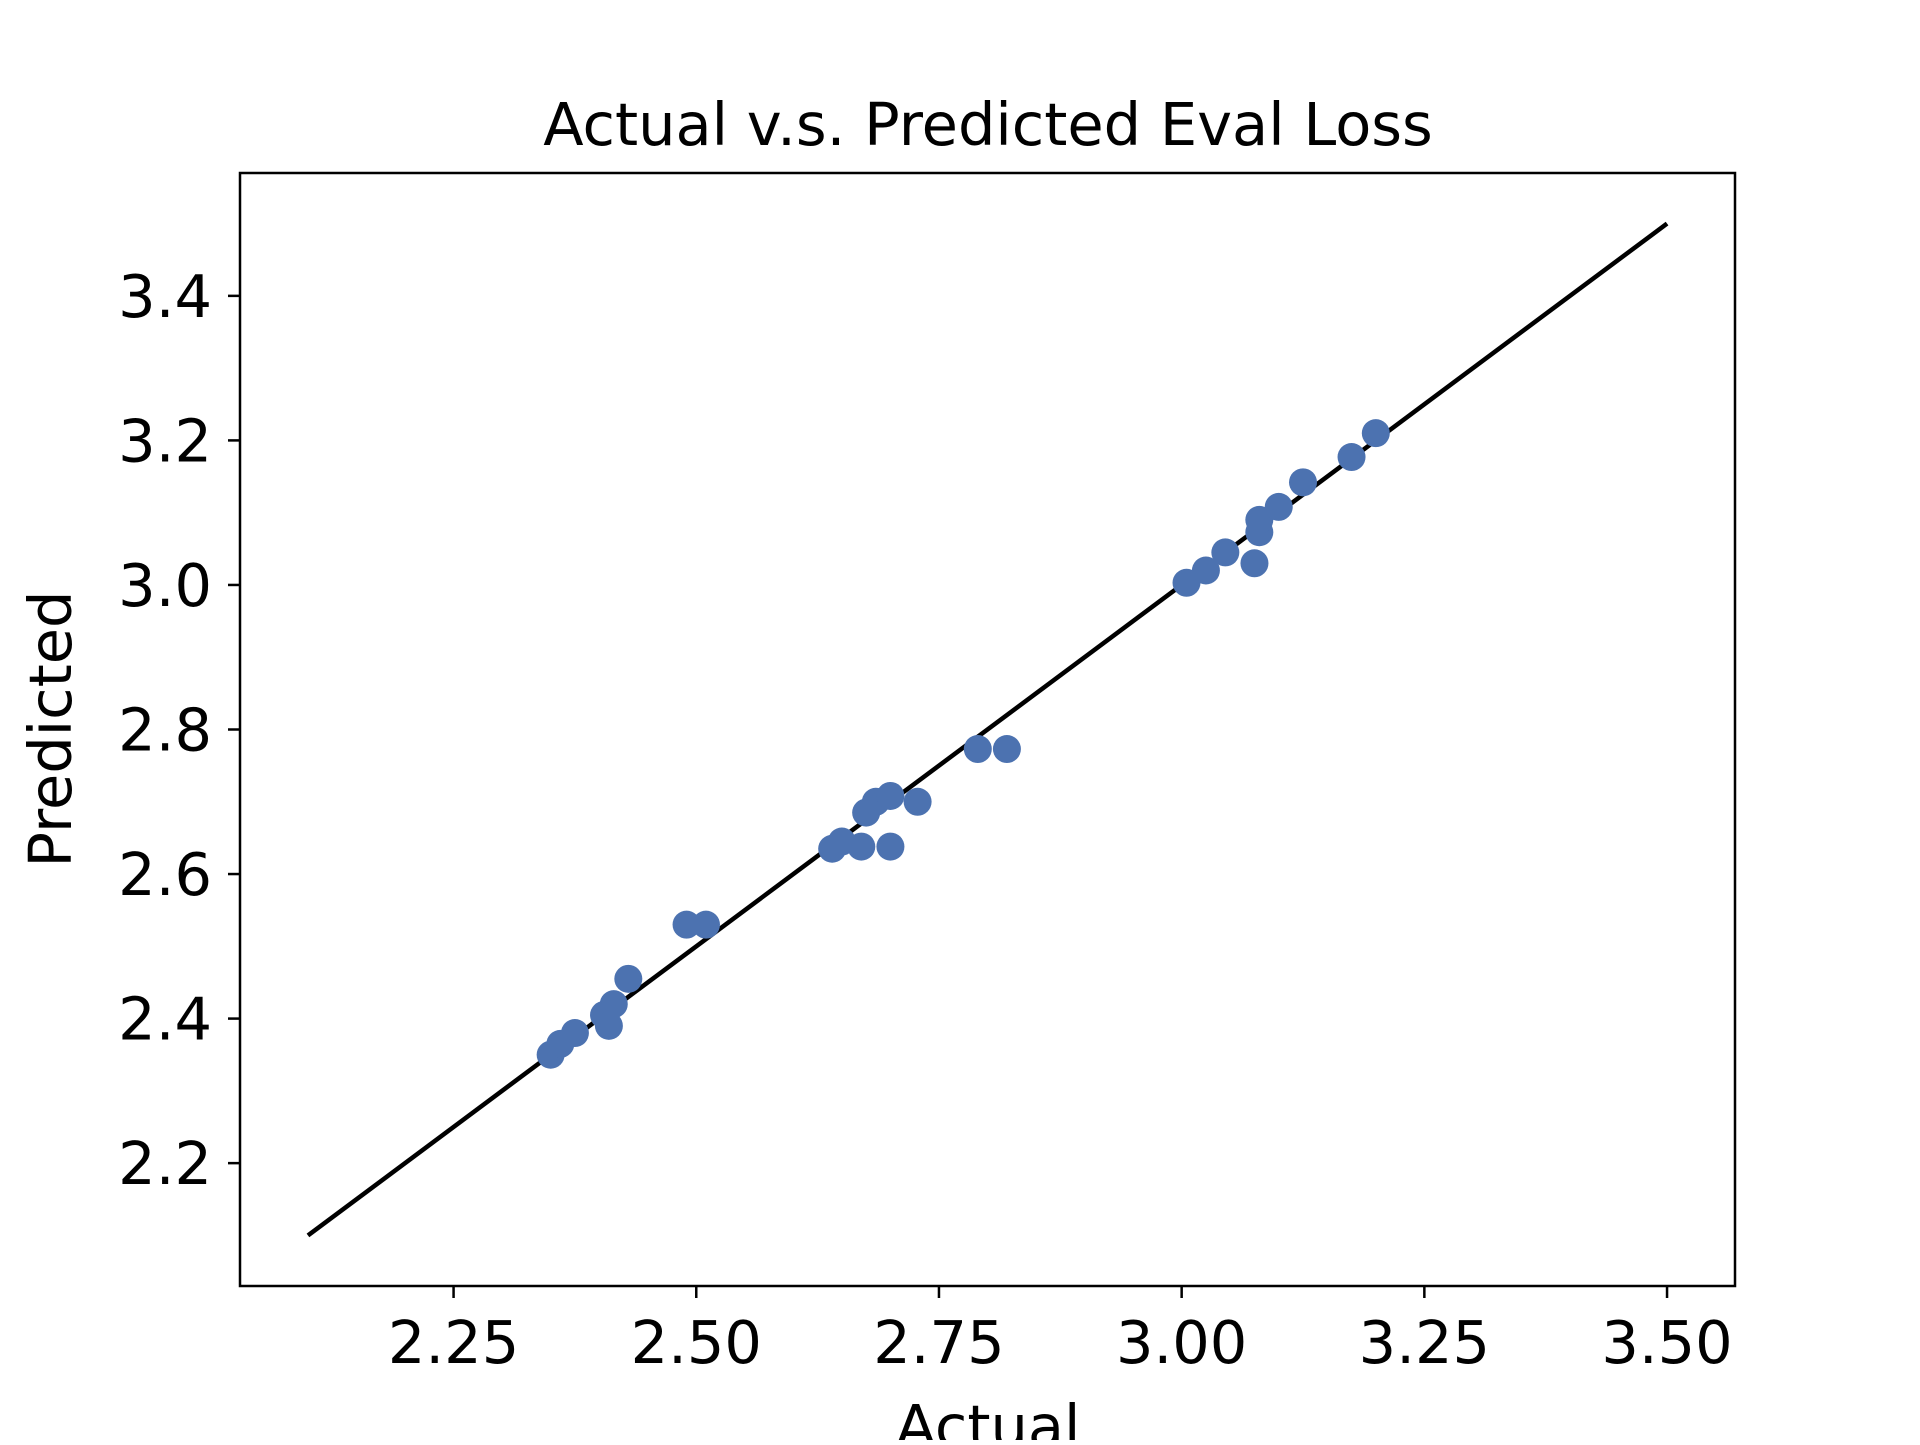 The height and width of the screenshot is (1445, 1920). I want to click on y-tick-label: 2.2, so click(165, 1163).